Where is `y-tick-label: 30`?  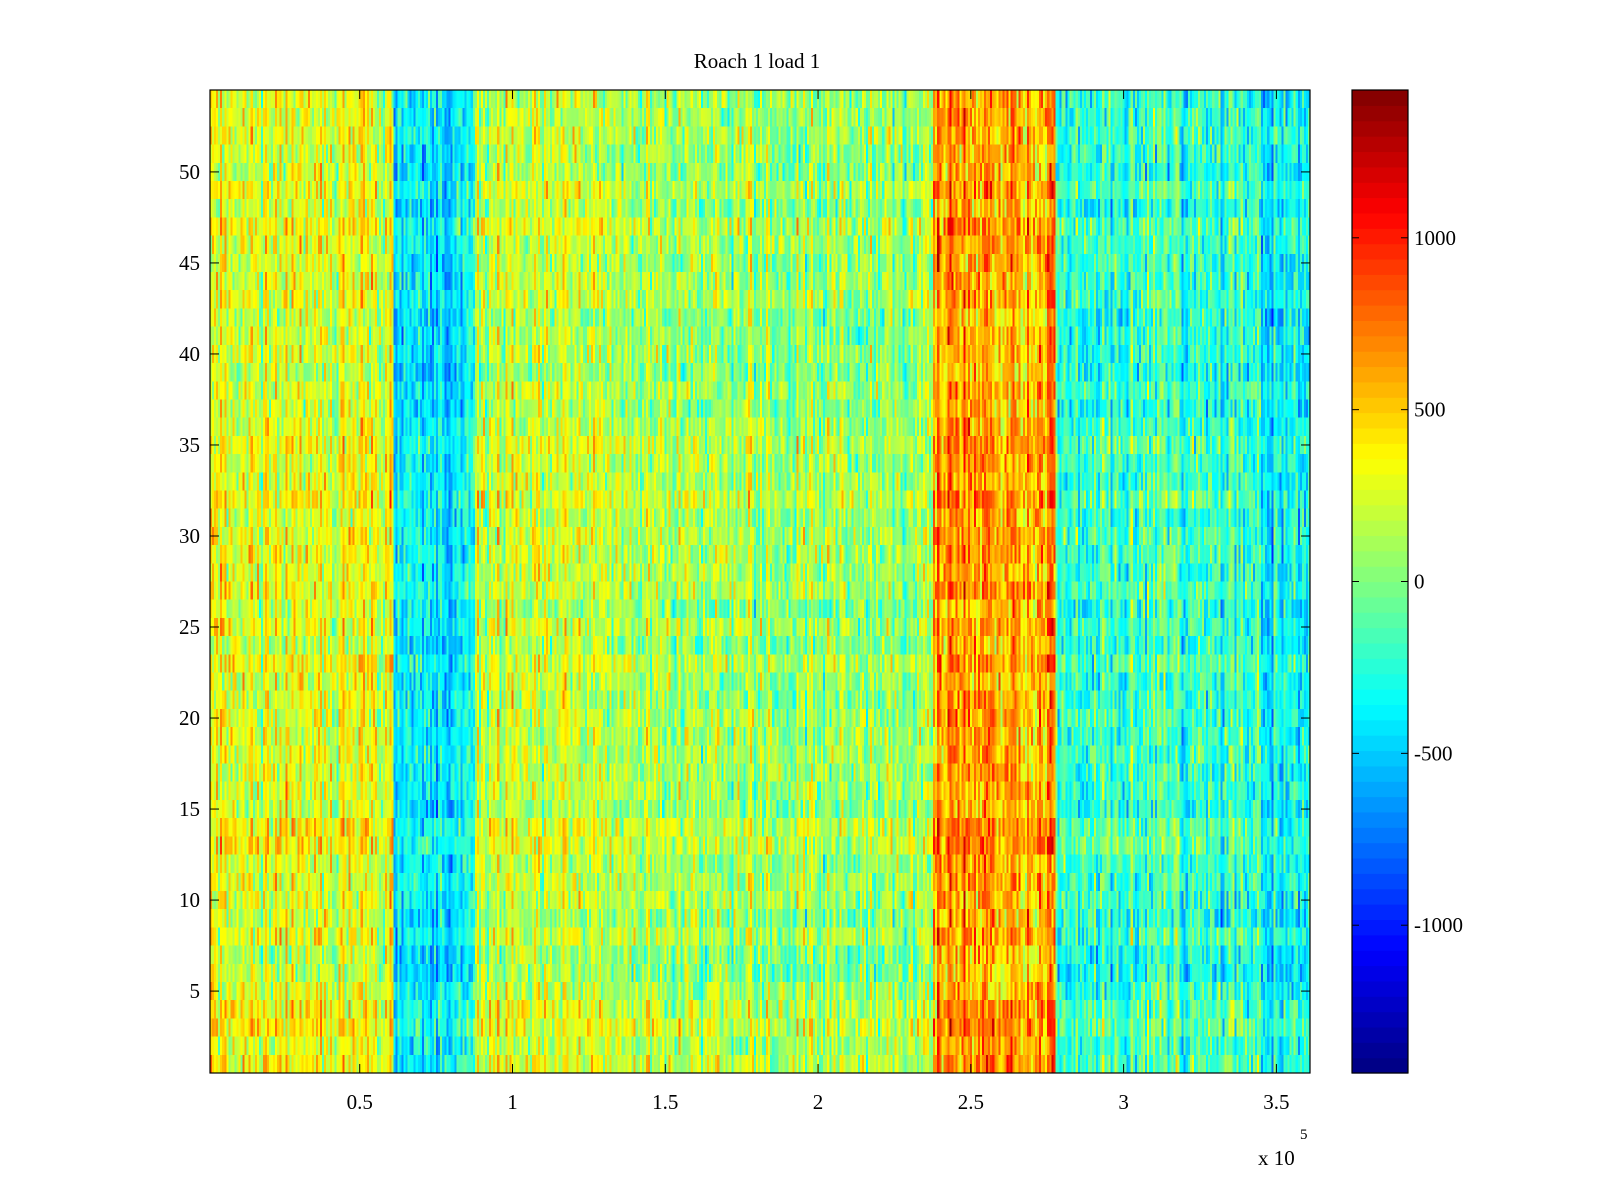 y-tick-label: 30 is located at coordinates (189, 536).